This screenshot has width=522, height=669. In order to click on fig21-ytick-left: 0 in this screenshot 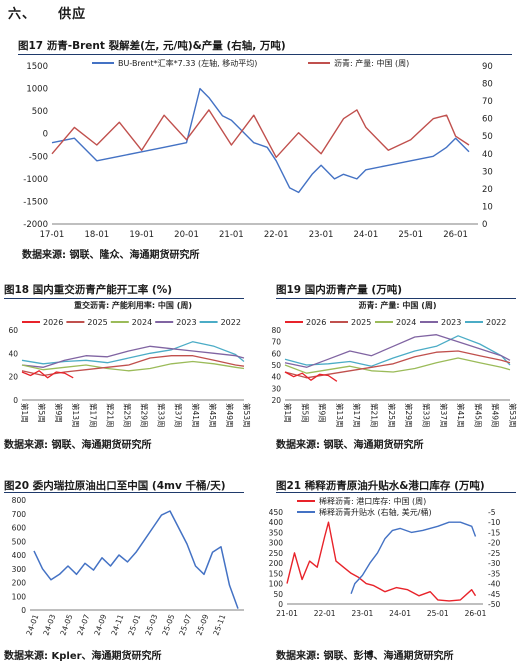, I will do `click(280, 604)`.